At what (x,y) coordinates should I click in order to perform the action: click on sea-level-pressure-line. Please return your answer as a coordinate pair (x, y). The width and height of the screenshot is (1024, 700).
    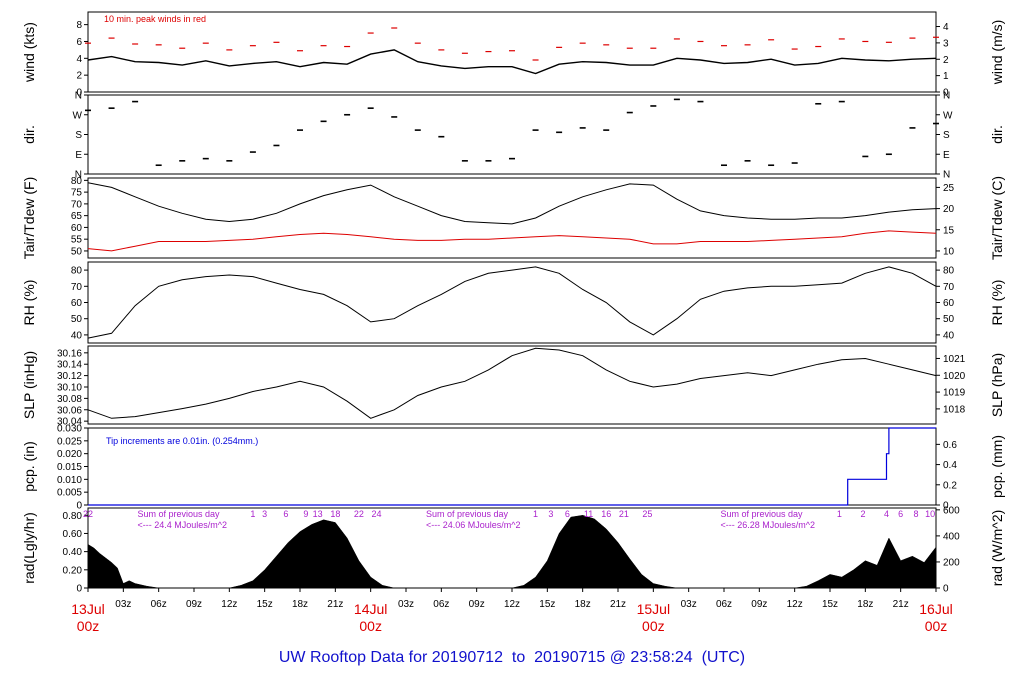
    Looking at the image, I should click on (512, 383).